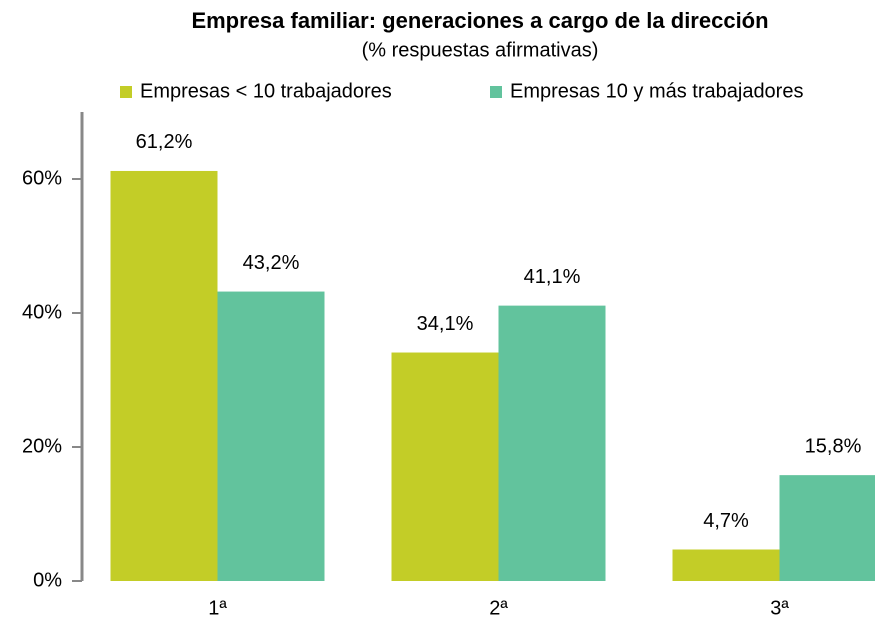 This screenshot has height=626, width=875. I want to click on value-label: 4,7%, so click(726, 521).